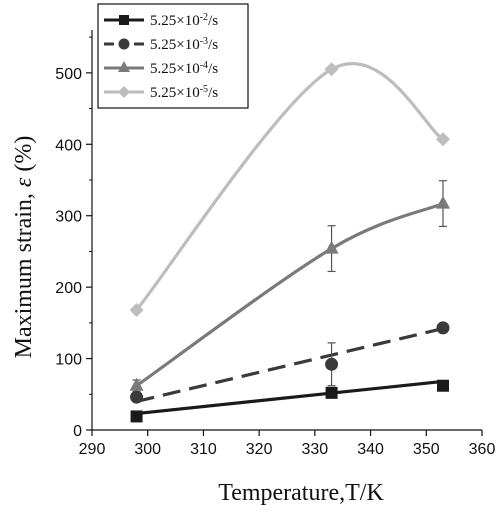 The height and width of the screenshot is (515, 497). I want to click on y-tick-label: 400, so click(68, 145).